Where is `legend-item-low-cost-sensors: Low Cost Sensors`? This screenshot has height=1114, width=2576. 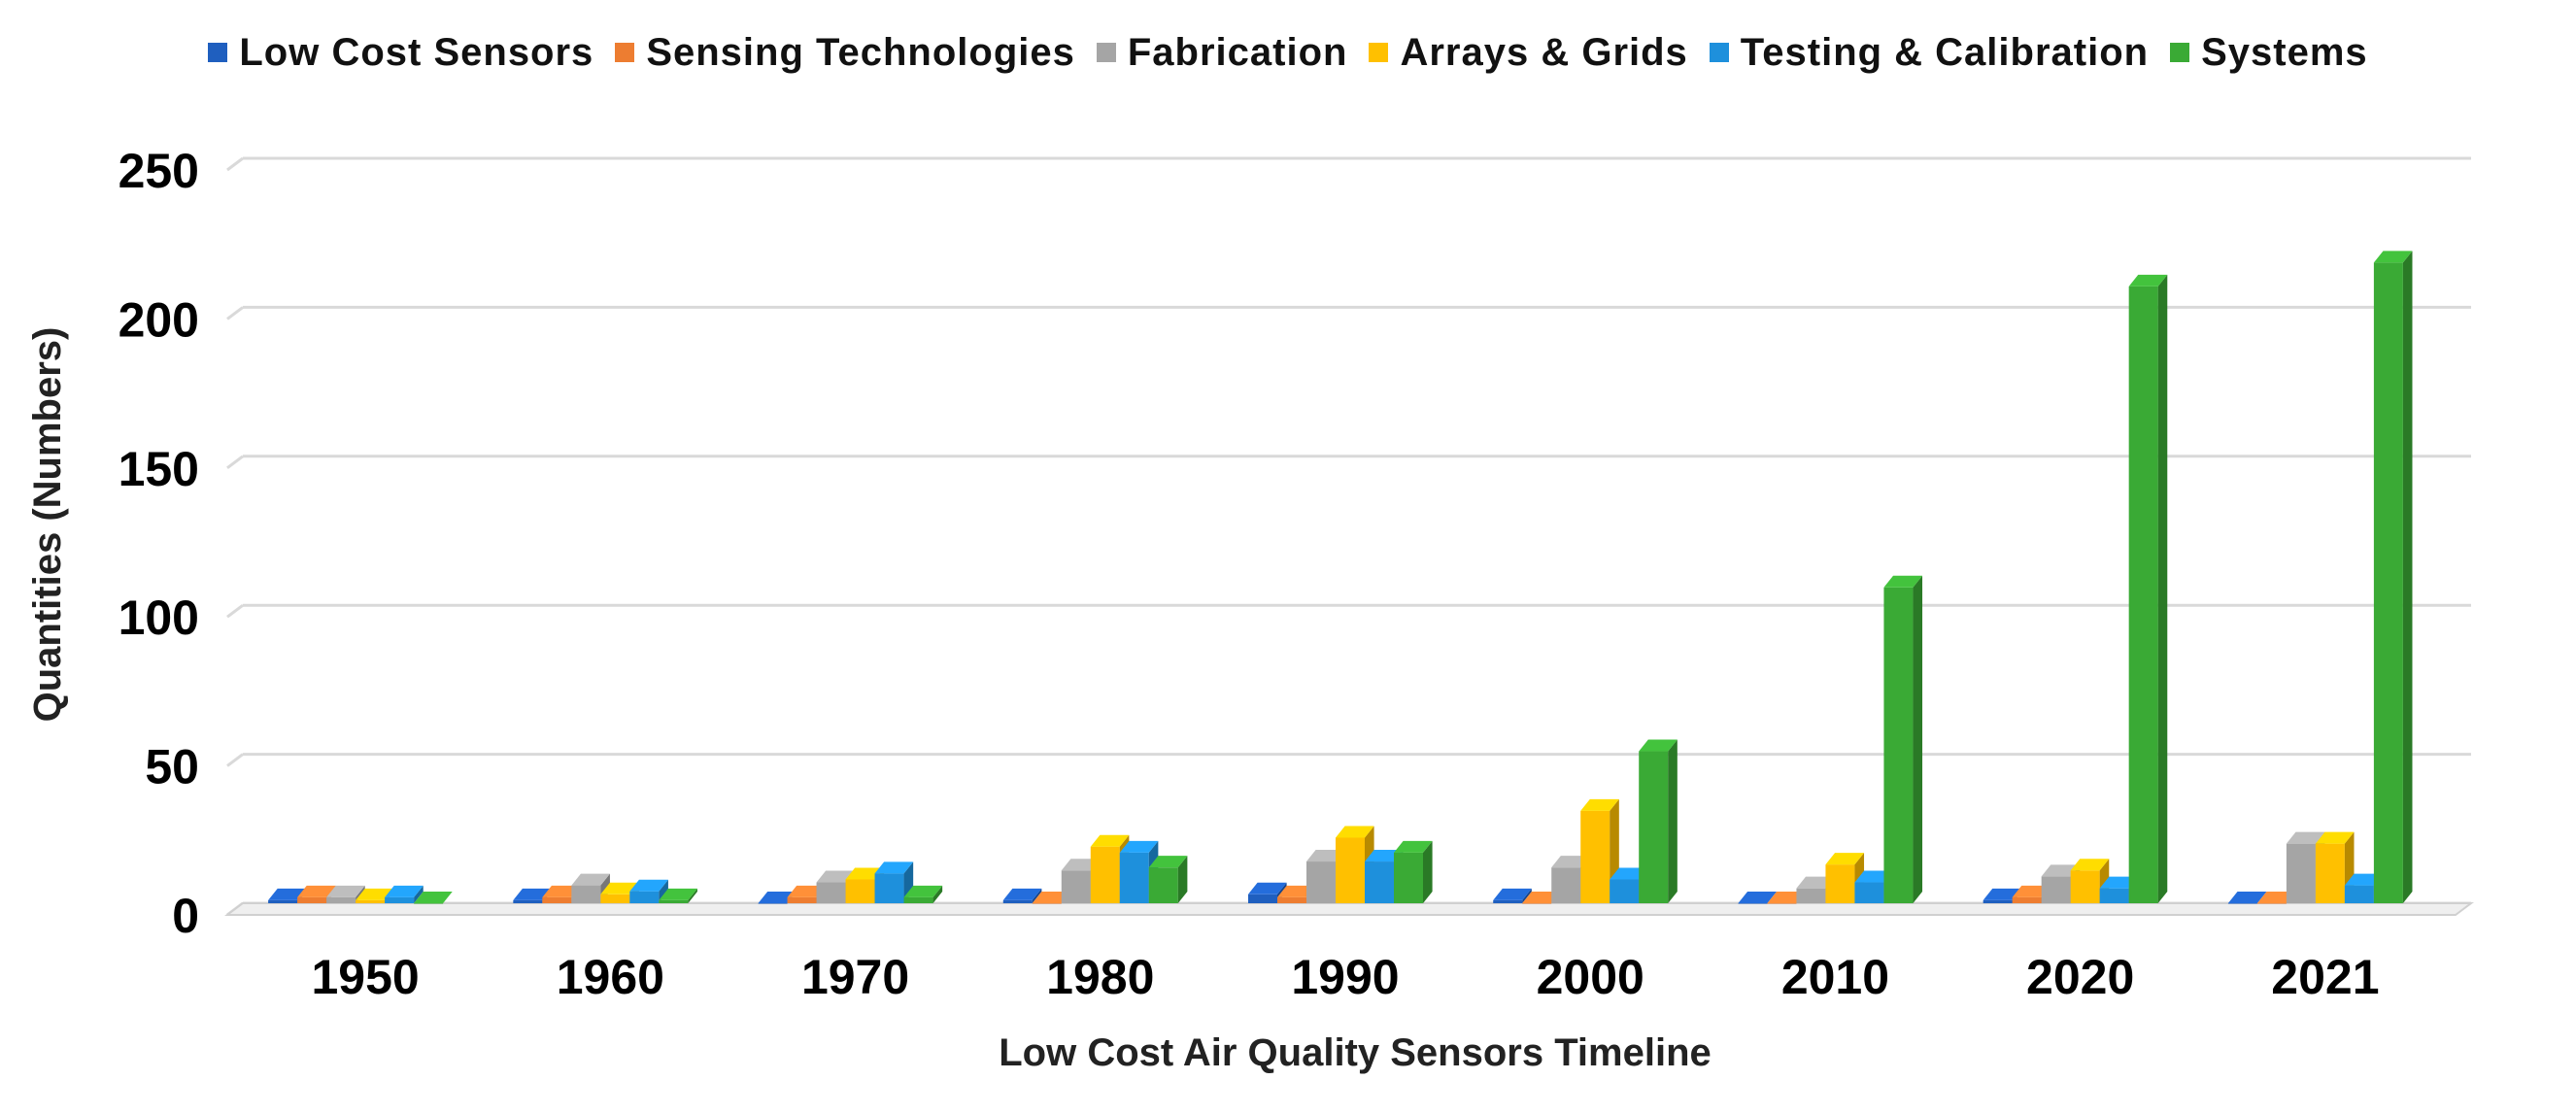
legend-item-low-cost-sensors: Low Cost Sensors is located at coordinates (400, 53).